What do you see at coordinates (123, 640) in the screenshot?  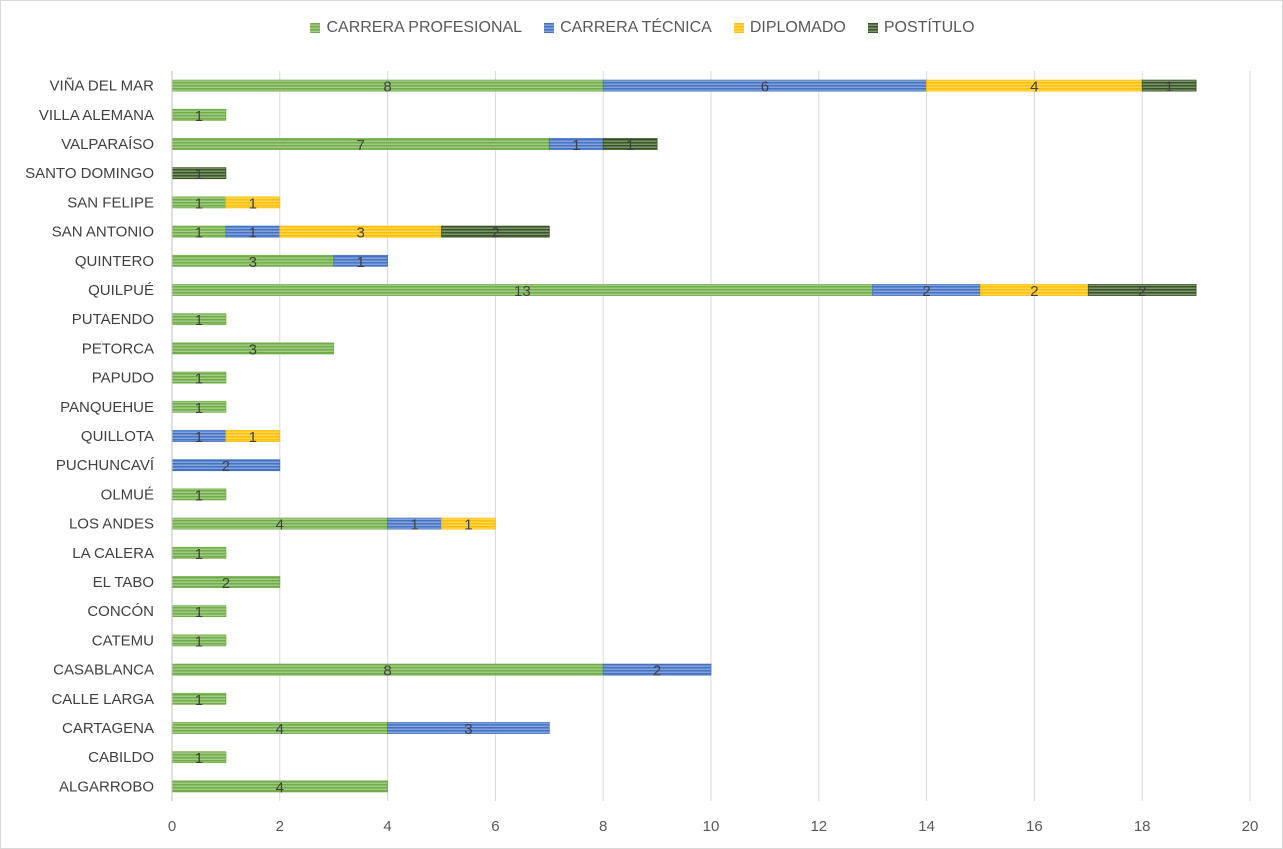 I see `category-label: CATEMU` at bounding box center [123, 640].